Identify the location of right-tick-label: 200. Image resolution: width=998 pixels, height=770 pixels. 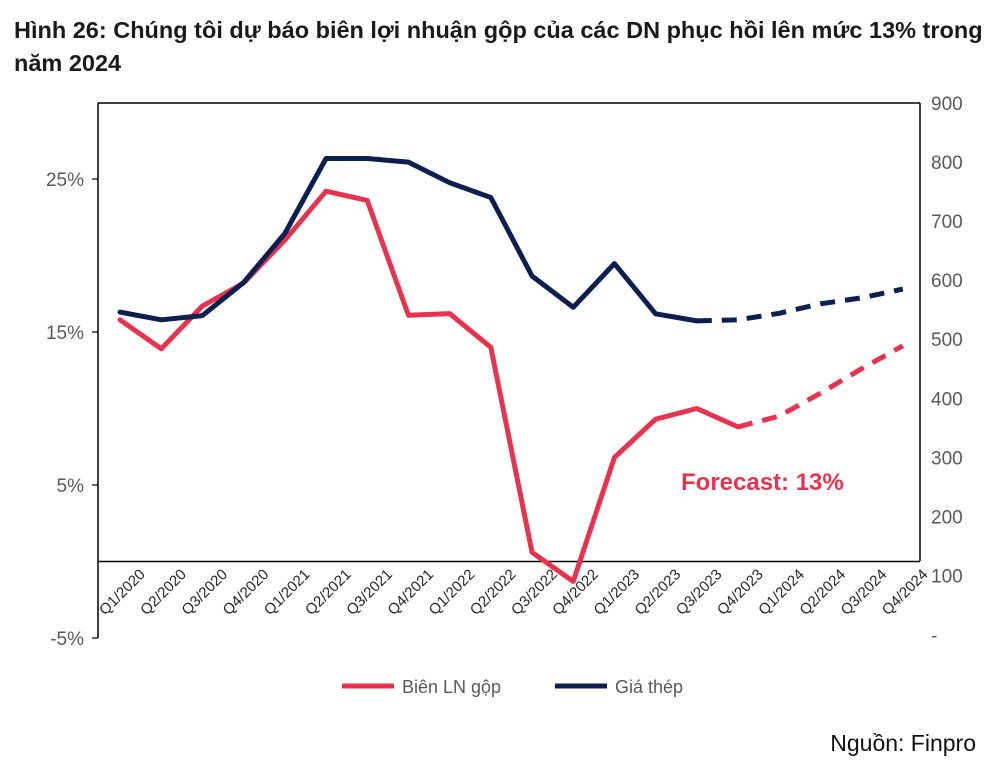
(947, 517).